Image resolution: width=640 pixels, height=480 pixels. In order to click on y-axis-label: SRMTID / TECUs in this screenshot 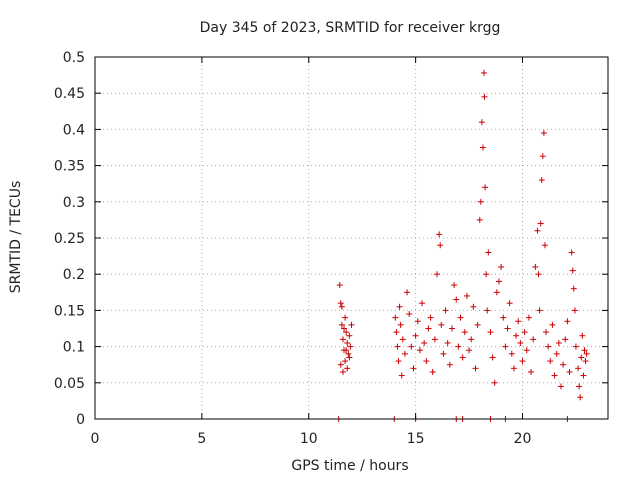, I will do `click(16, 237)`.